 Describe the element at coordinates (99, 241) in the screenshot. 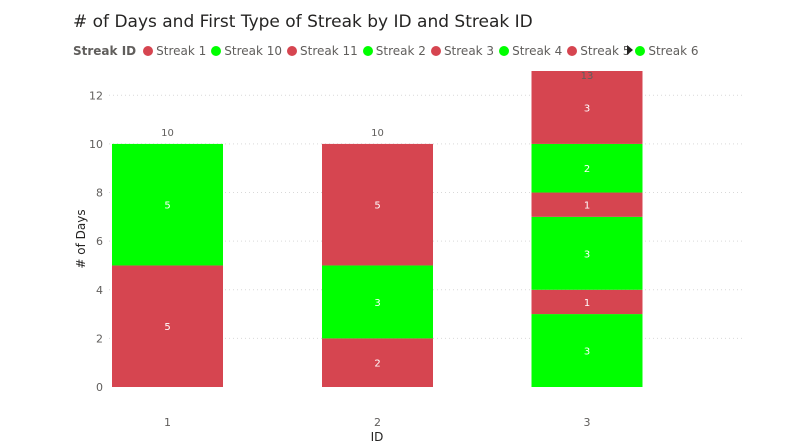

I see `y-tick-label: 6` at that location.